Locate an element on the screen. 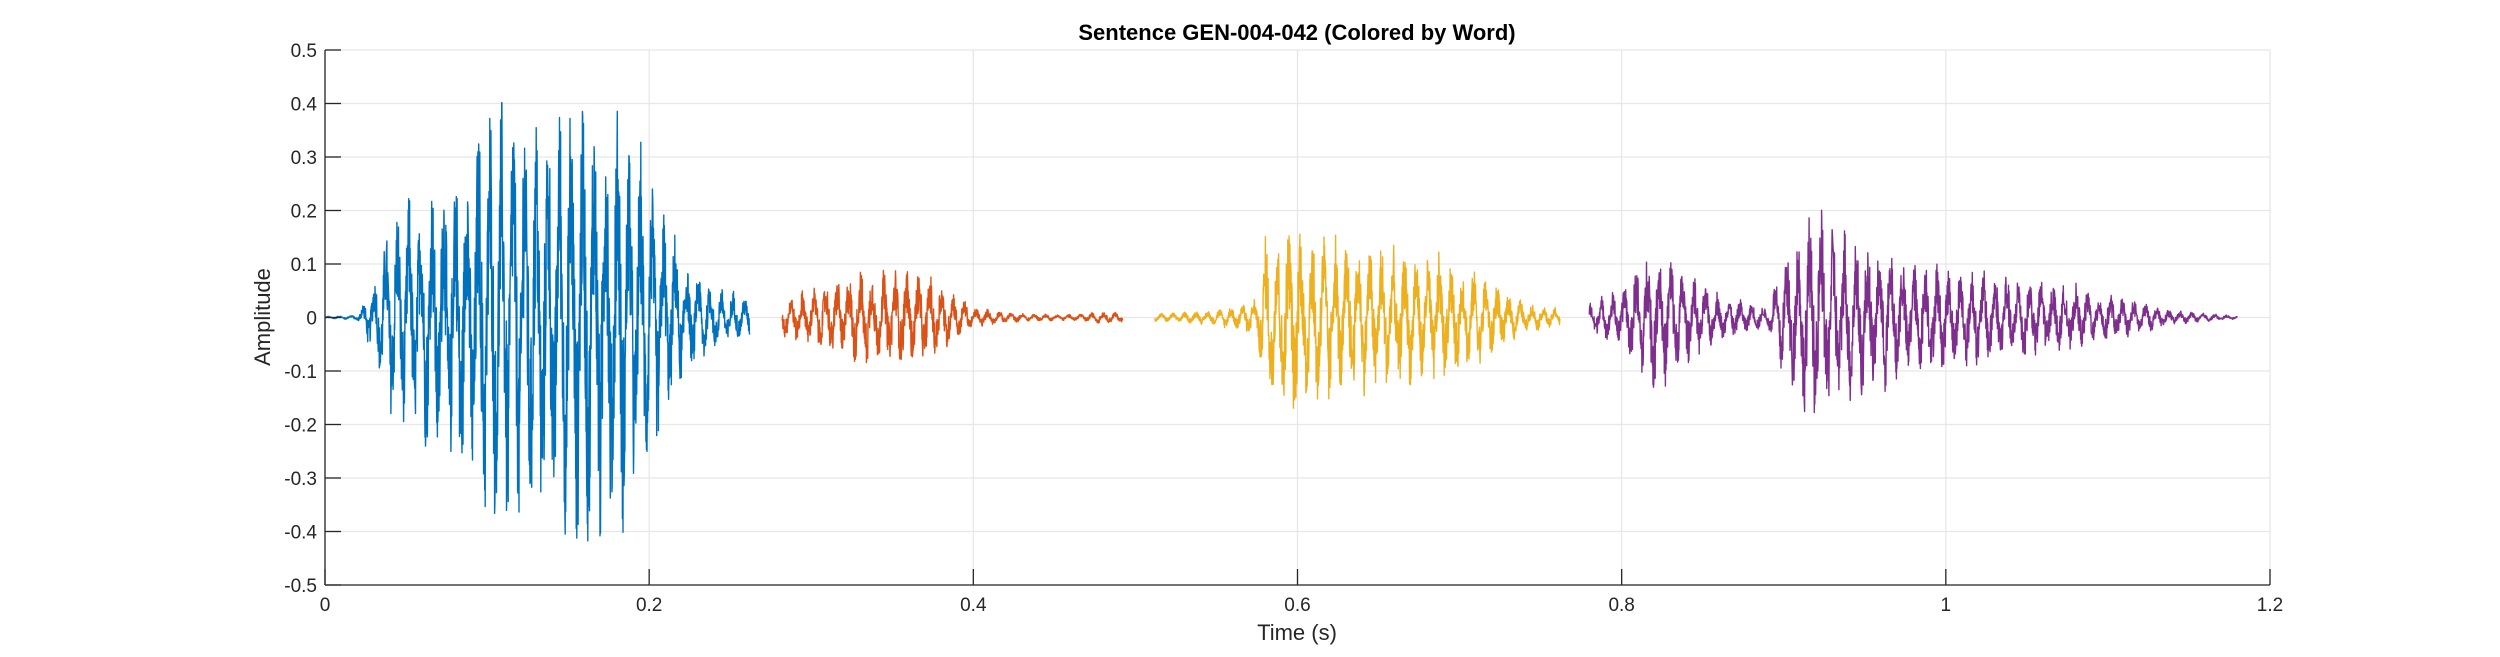 The image size is (2500, 657). y-tick-label: -0.4 is located at coordinates (300, 533).